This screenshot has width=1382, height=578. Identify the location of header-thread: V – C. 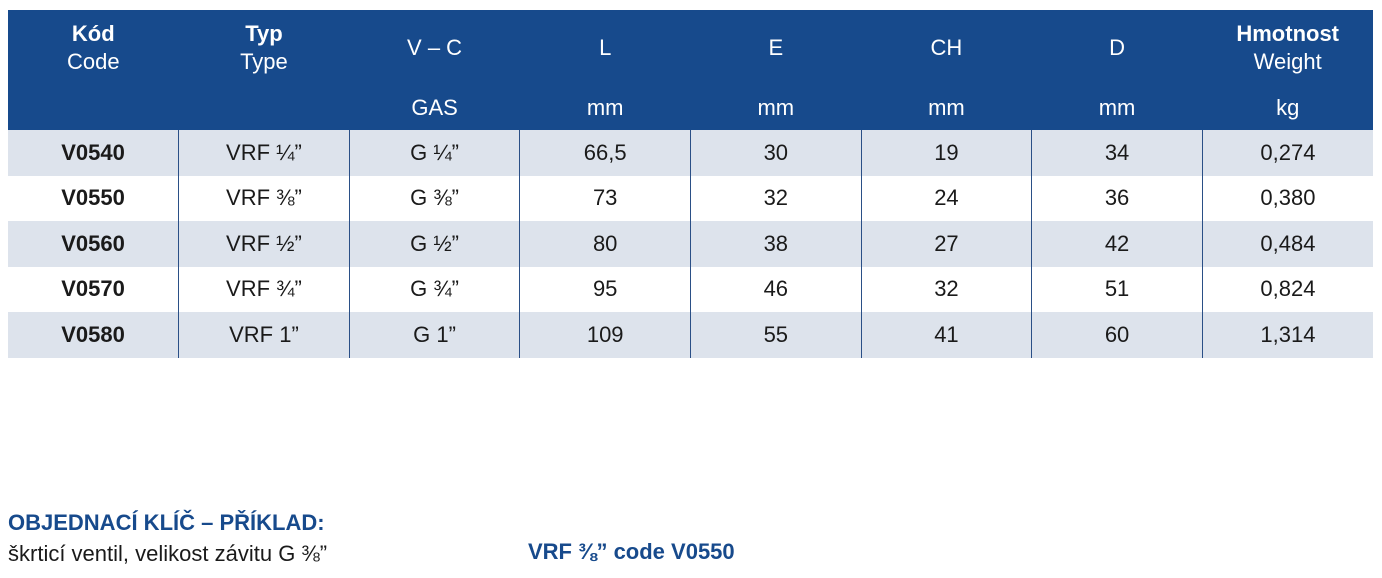
(434, 48).